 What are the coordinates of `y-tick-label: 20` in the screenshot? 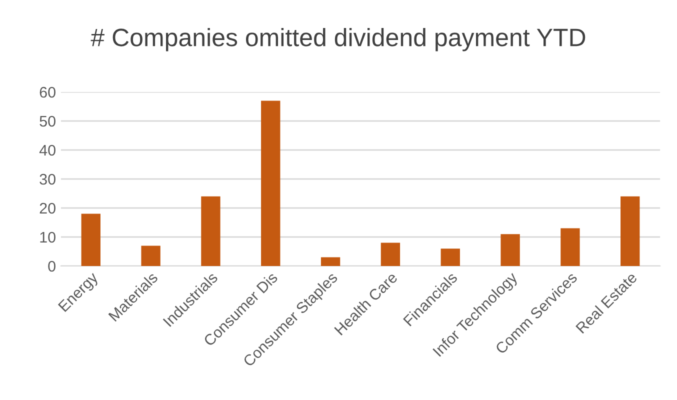 It's located at (48, 208).